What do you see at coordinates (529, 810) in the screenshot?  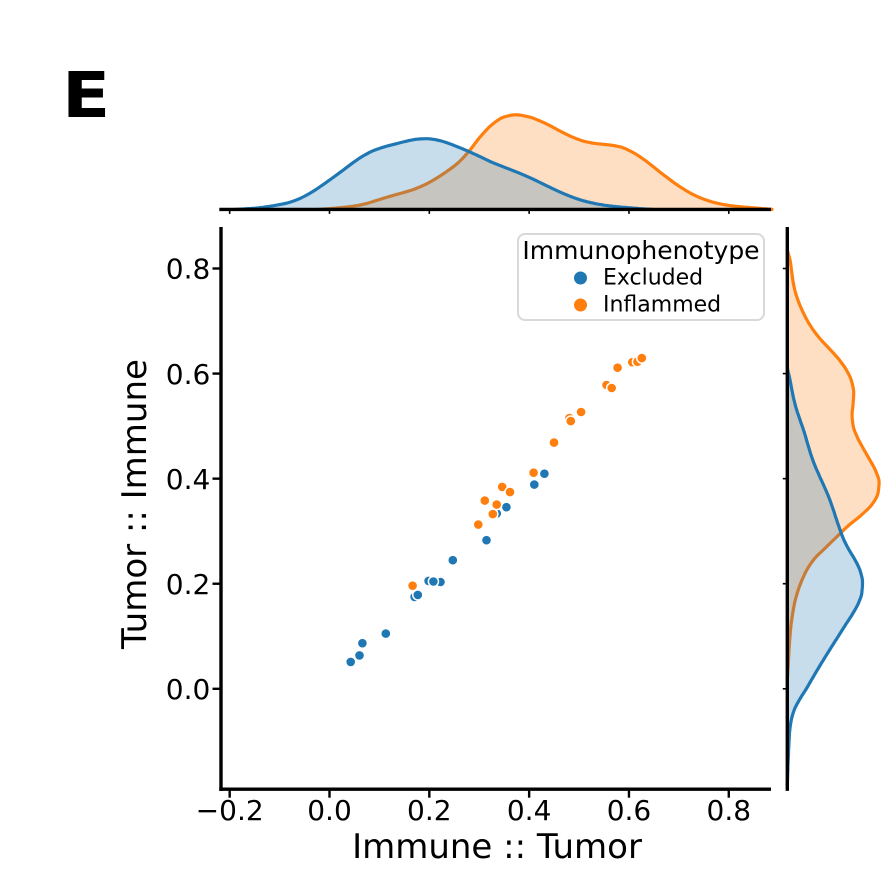 I see `x-tick-label: 0.4` at bounding box center [529, 810].